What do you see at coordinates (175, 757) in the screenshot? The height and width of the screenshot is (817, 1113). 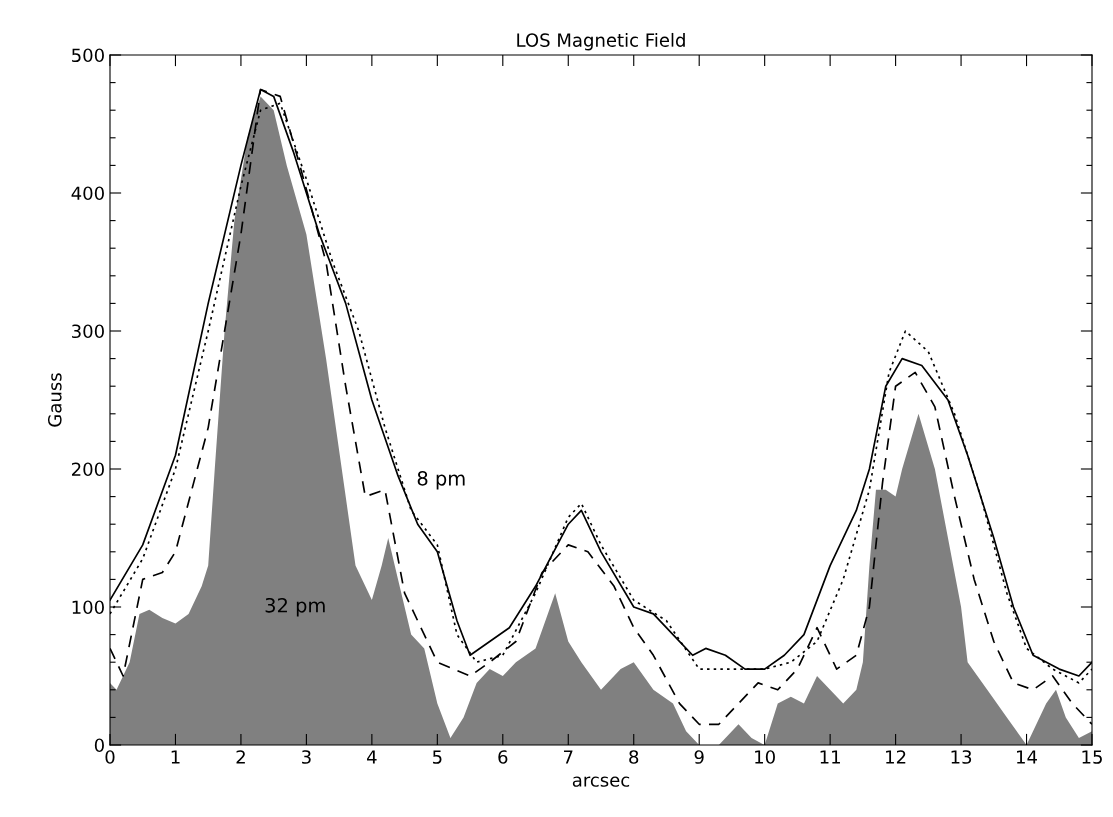 I see `x-tick-label: 1` at bounding box center [175, 757].